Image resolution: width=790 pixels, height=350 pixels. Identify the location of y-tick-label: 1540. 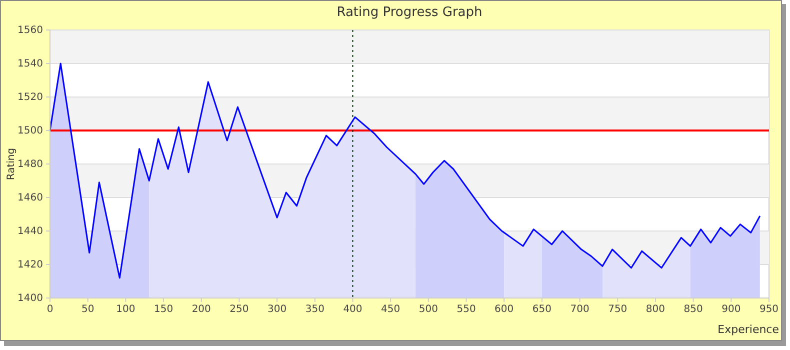
(30, 64).